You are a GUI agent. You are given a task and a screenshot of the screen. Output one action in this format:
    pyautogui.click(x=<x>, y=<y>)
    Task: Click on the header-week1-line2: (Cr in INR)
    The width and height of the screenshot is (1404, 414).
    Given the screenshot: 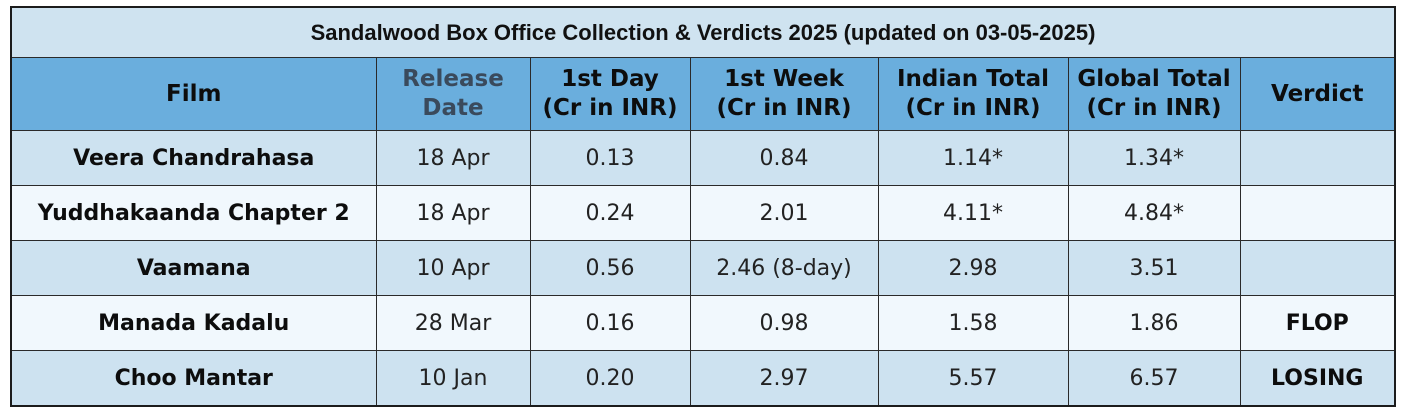 What is the action you would take?
    pyautogui.click(x=784, y=108)
    